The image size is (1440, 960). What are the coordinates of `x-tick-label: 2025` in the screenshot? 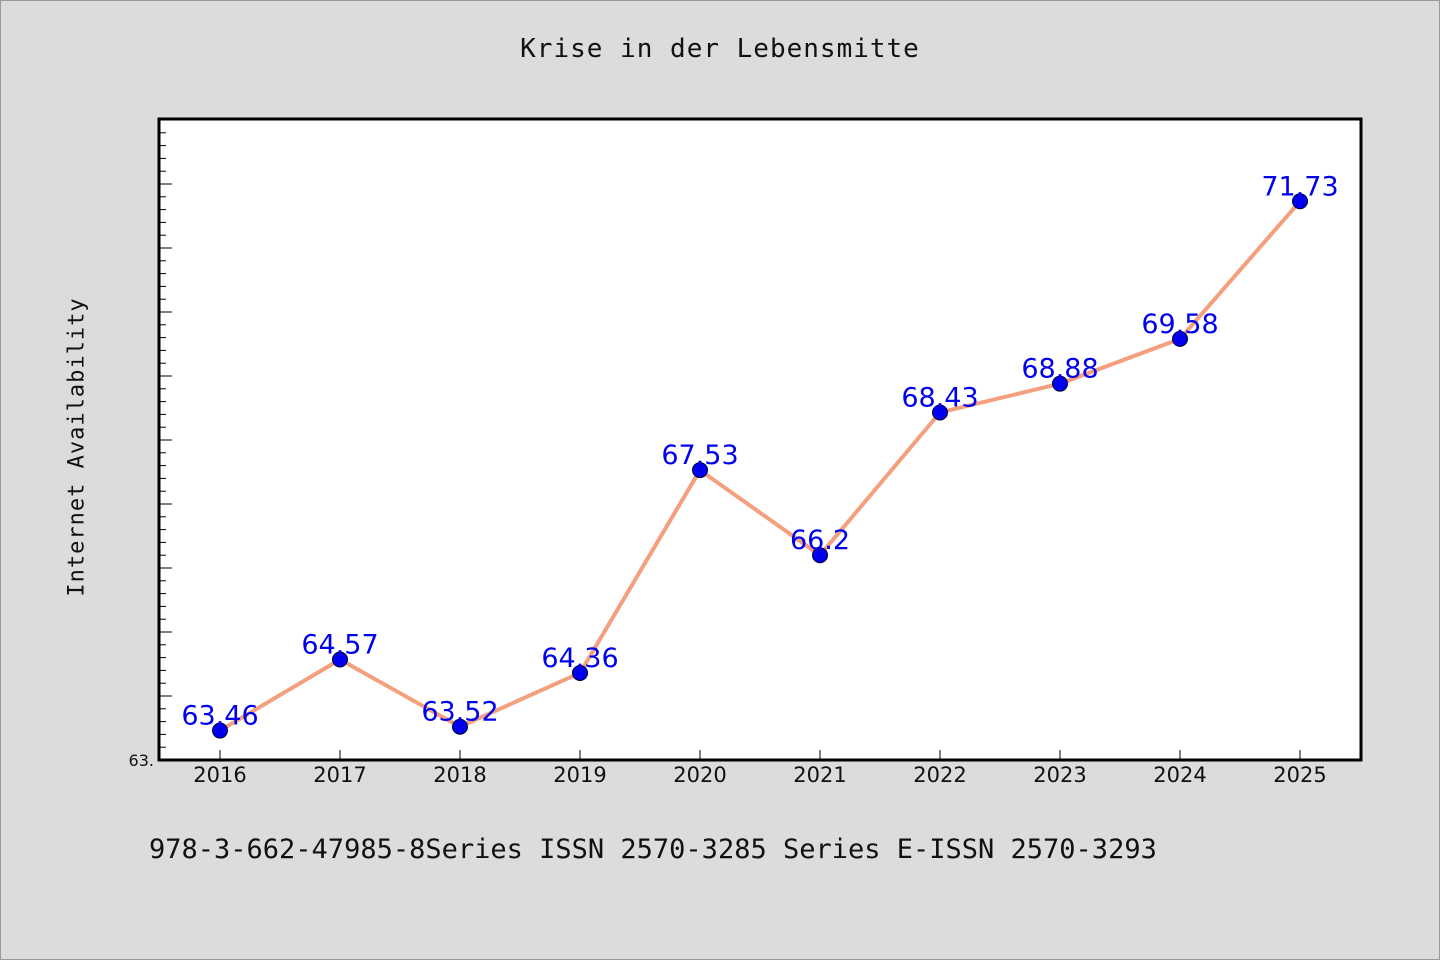 It's located at (1299, 775).